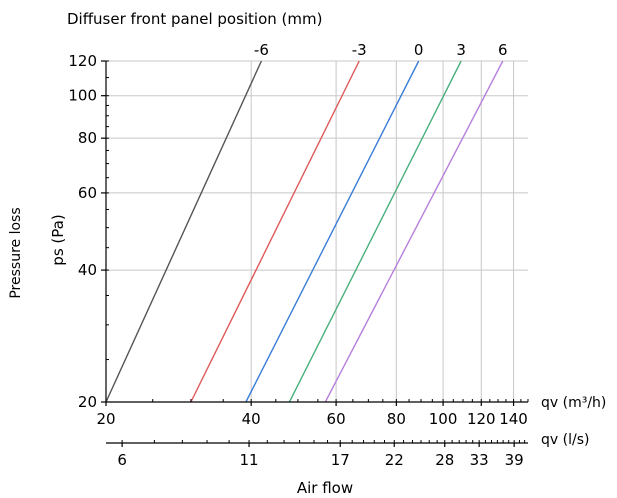 The image size is (617, 498). Describe the element at coordinates (503, 50) in the screenshot. I see `series-label: 6` at that location.